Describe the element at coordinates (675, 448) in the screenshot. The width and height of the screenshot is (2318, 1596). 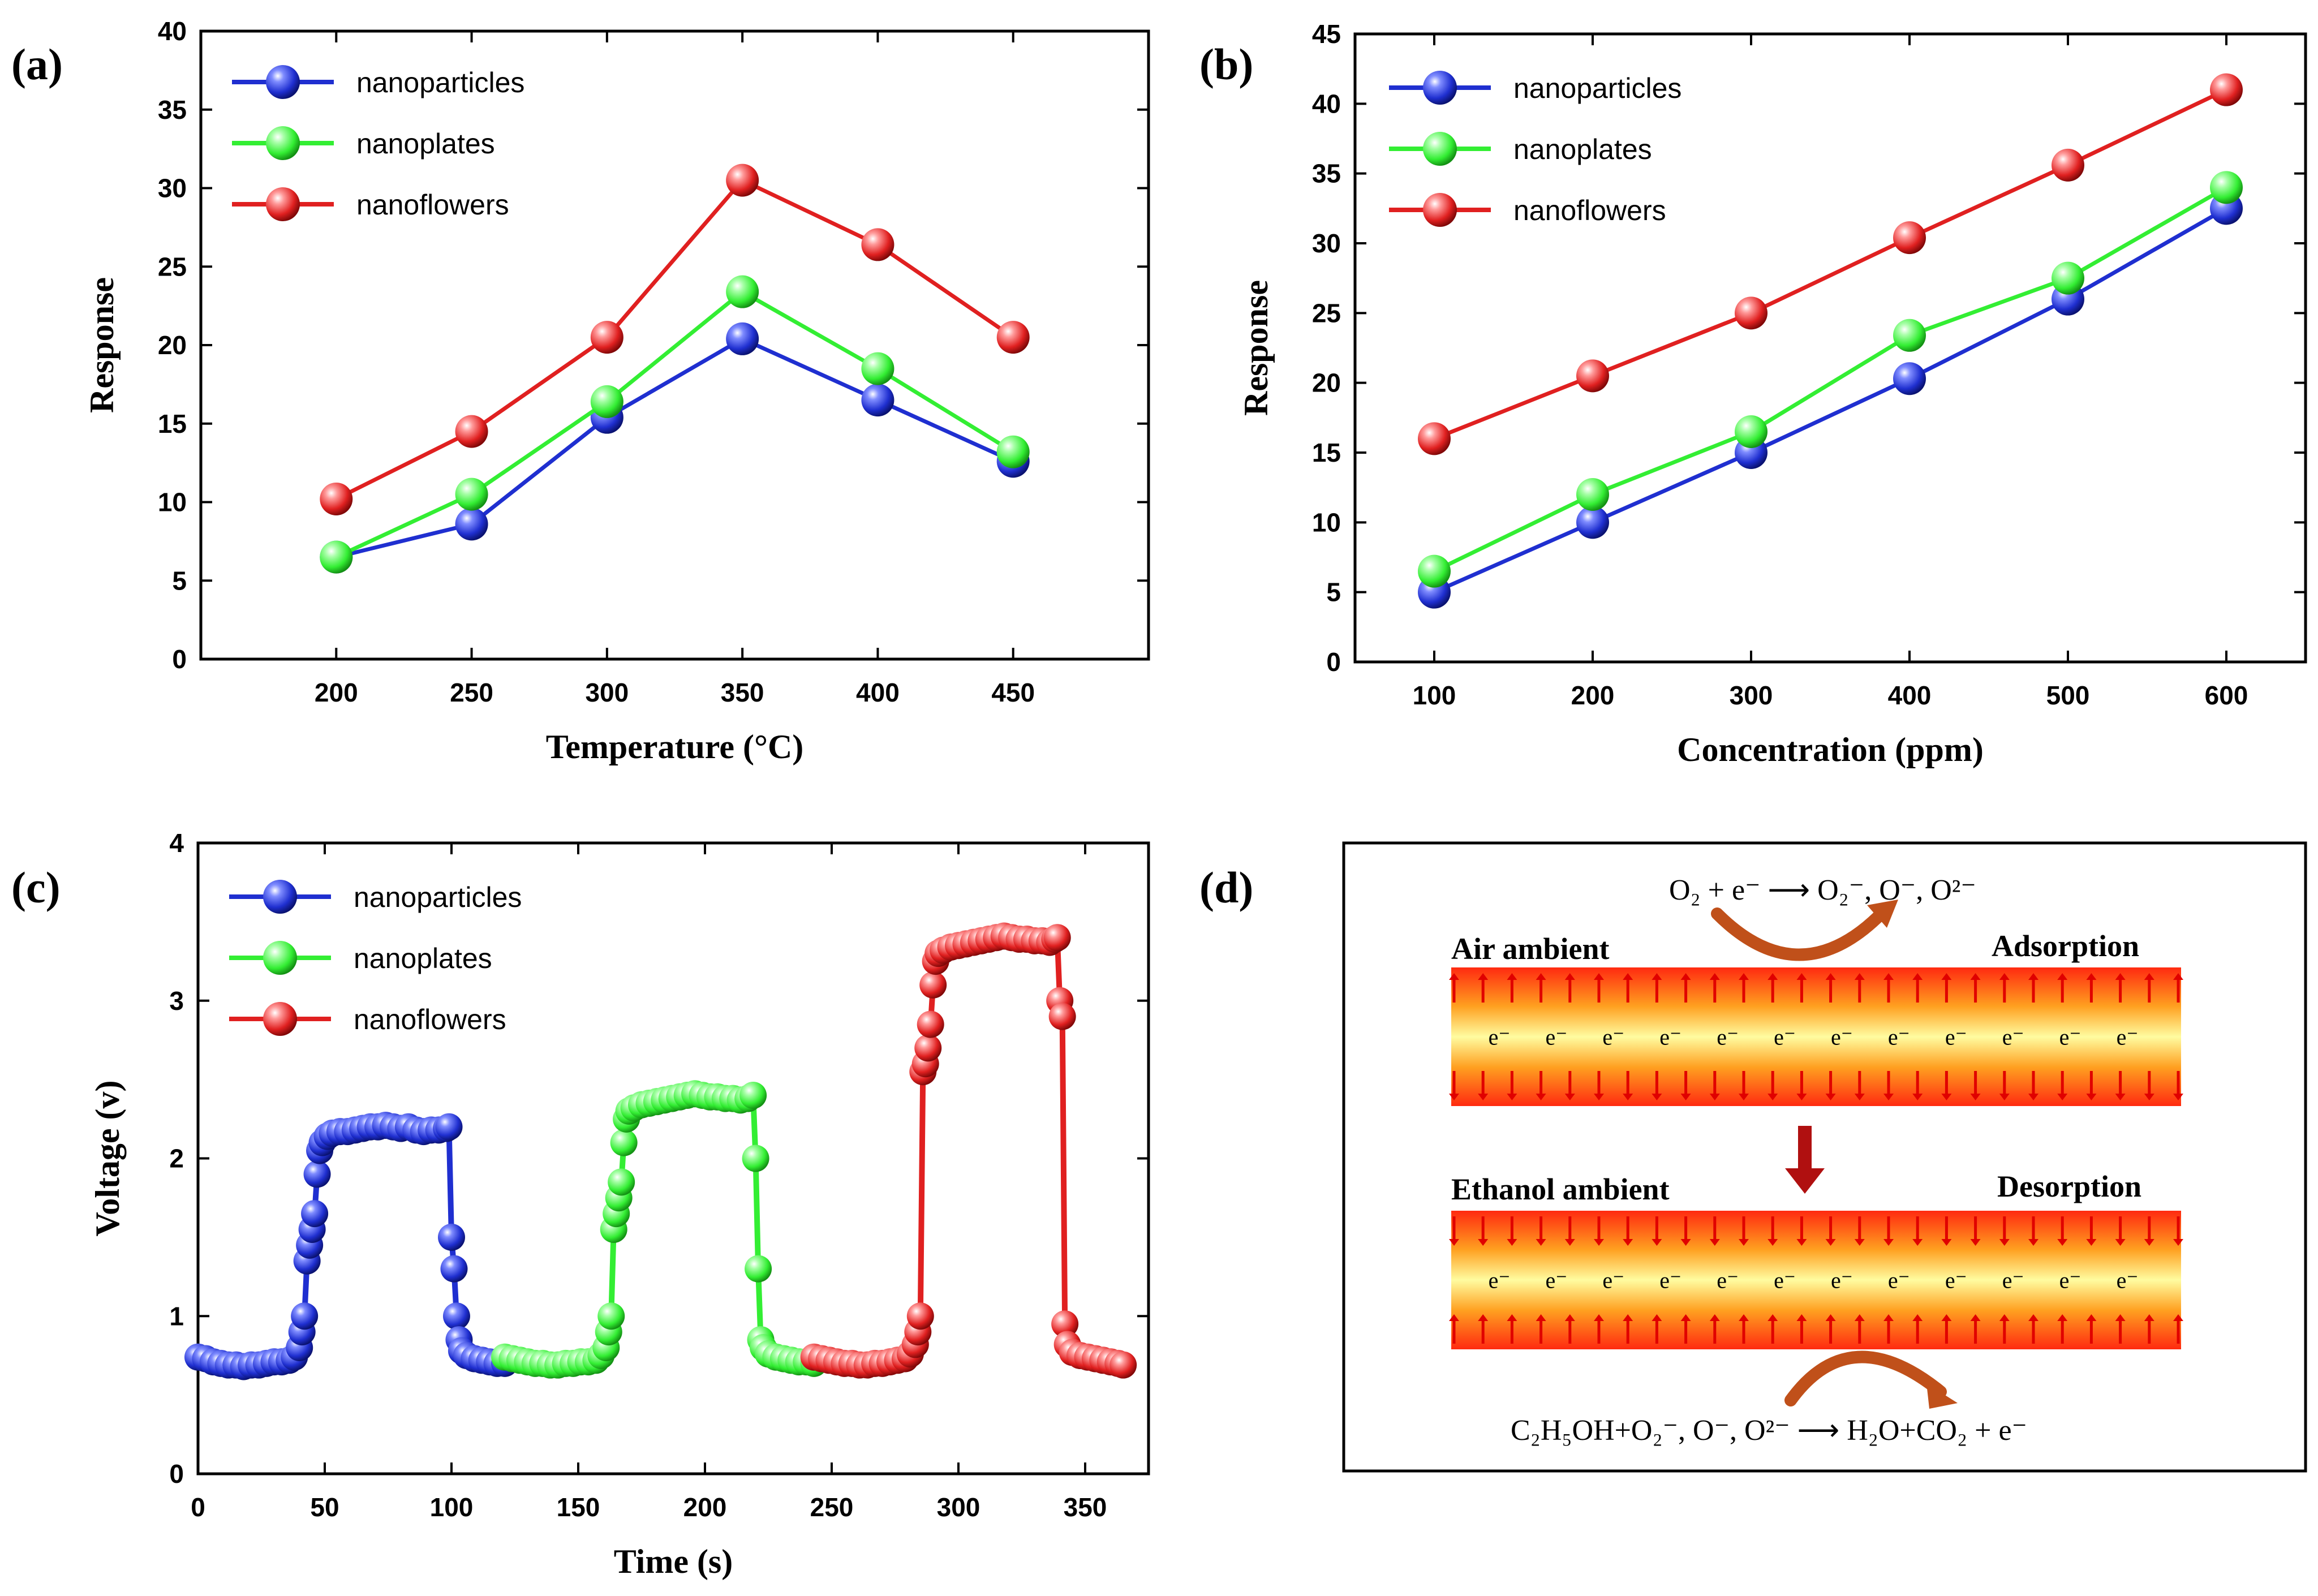
I see `series-line-nanoparticles` at that location.